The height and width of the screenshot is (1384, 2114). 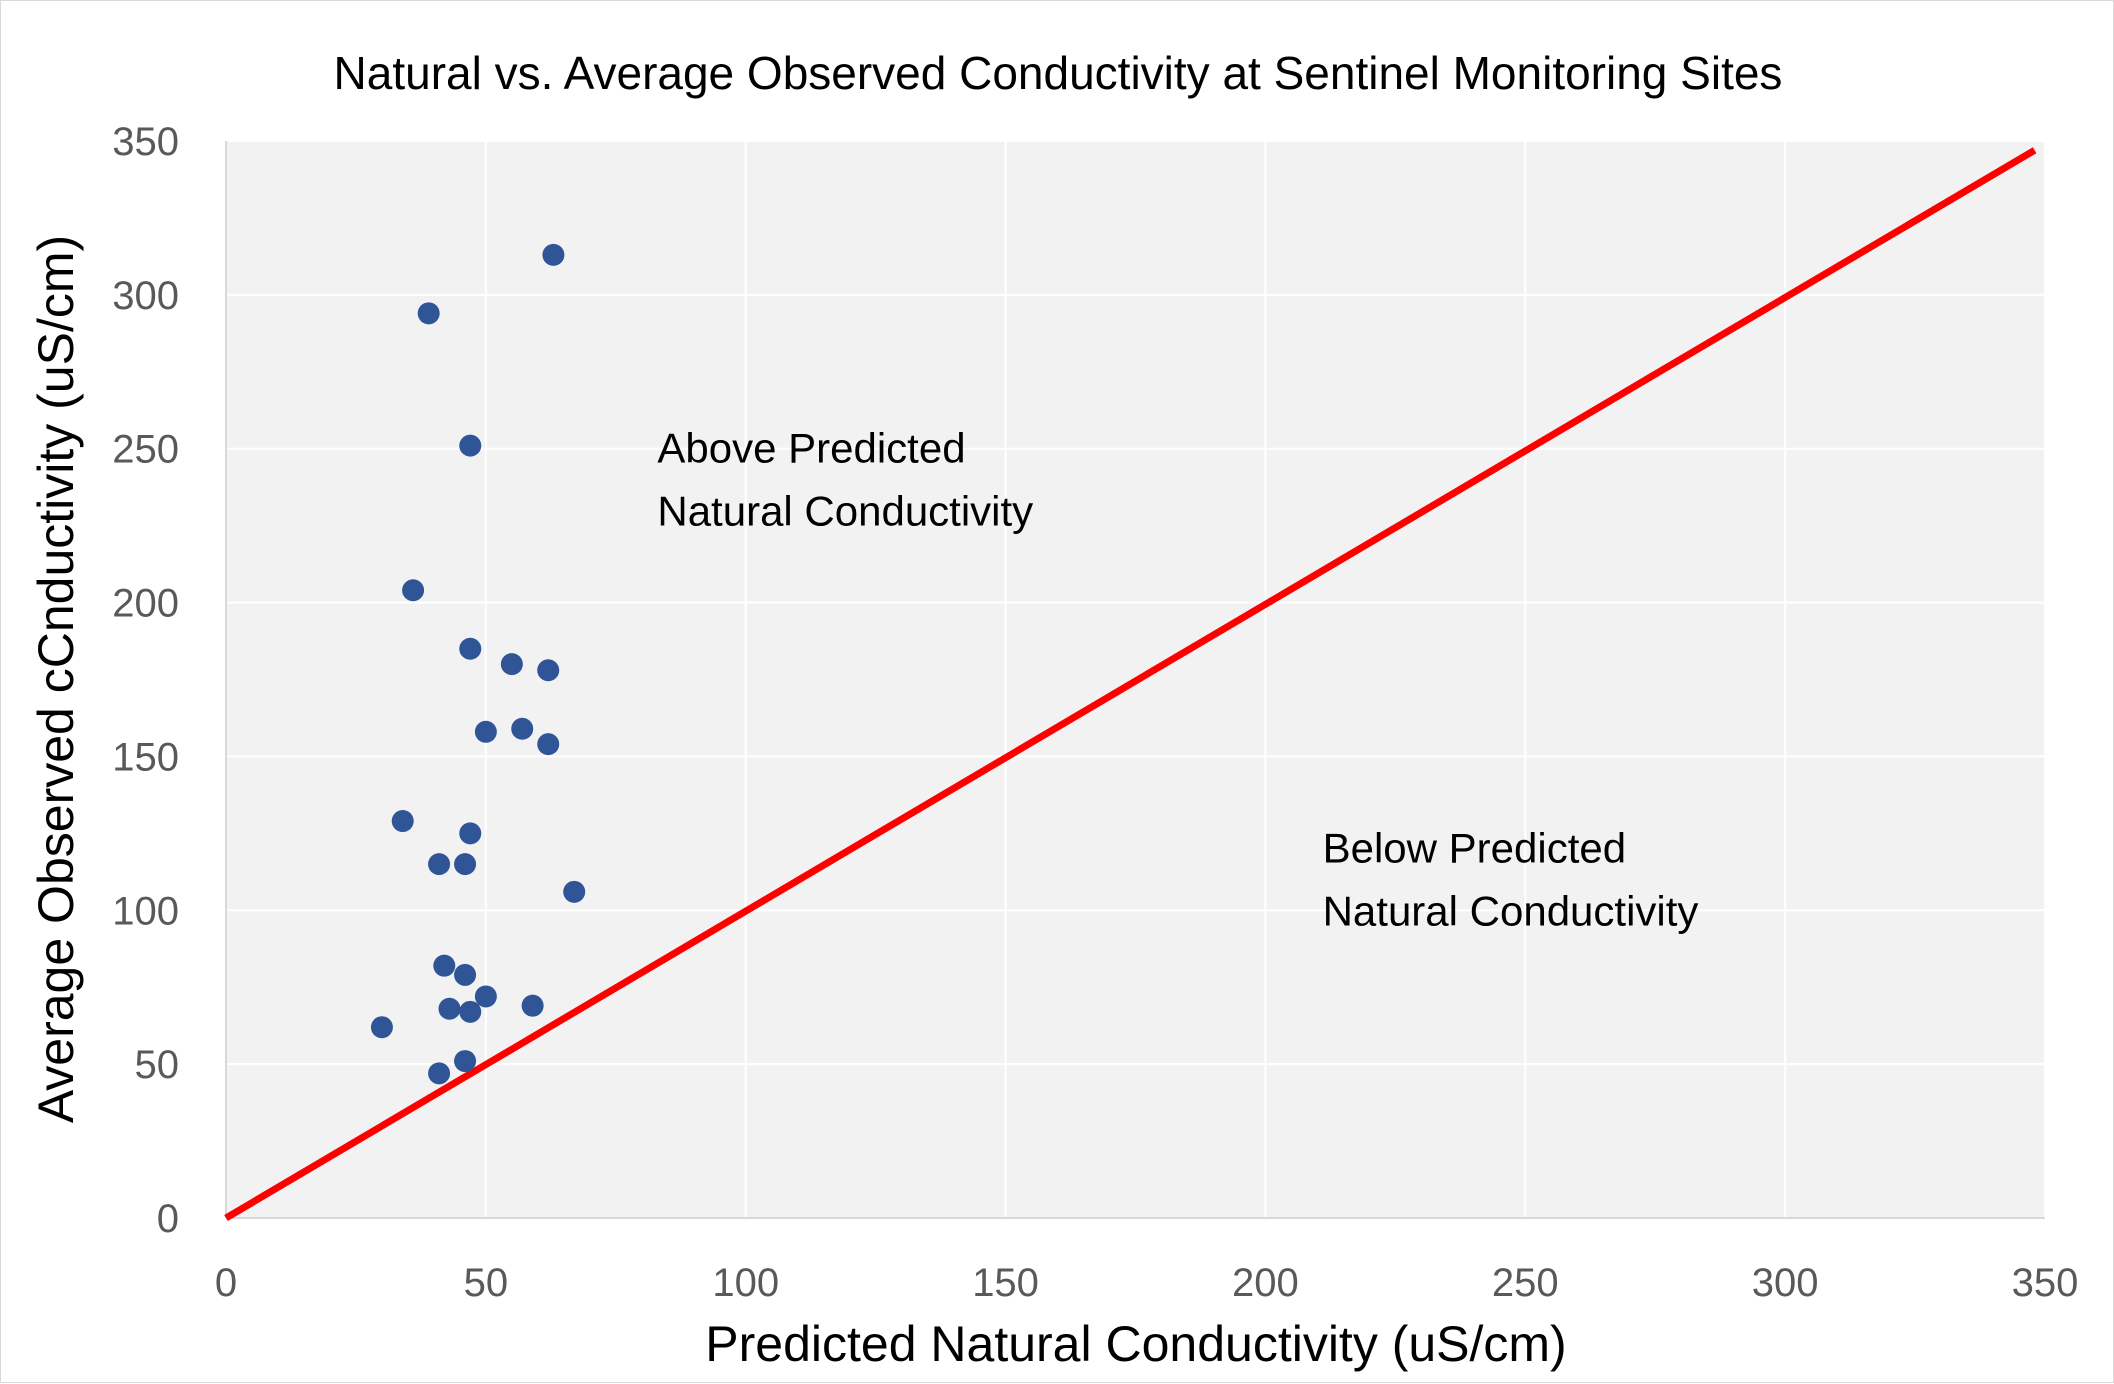 I want to click on x-tick-label: 0, so click(x=226, y=1283).